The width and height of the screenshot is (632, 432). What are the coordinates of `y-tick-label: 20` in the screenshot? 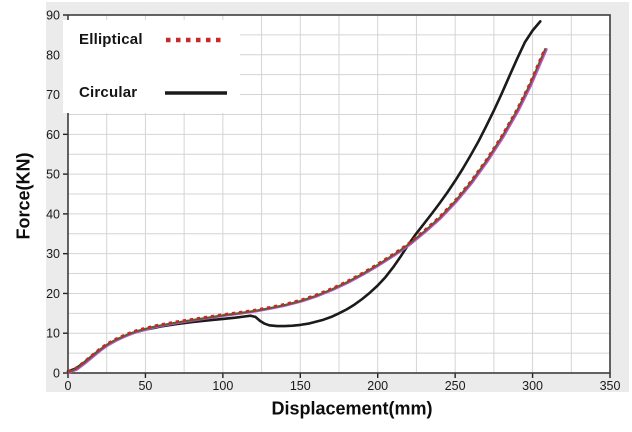 It's located at (53, 294).